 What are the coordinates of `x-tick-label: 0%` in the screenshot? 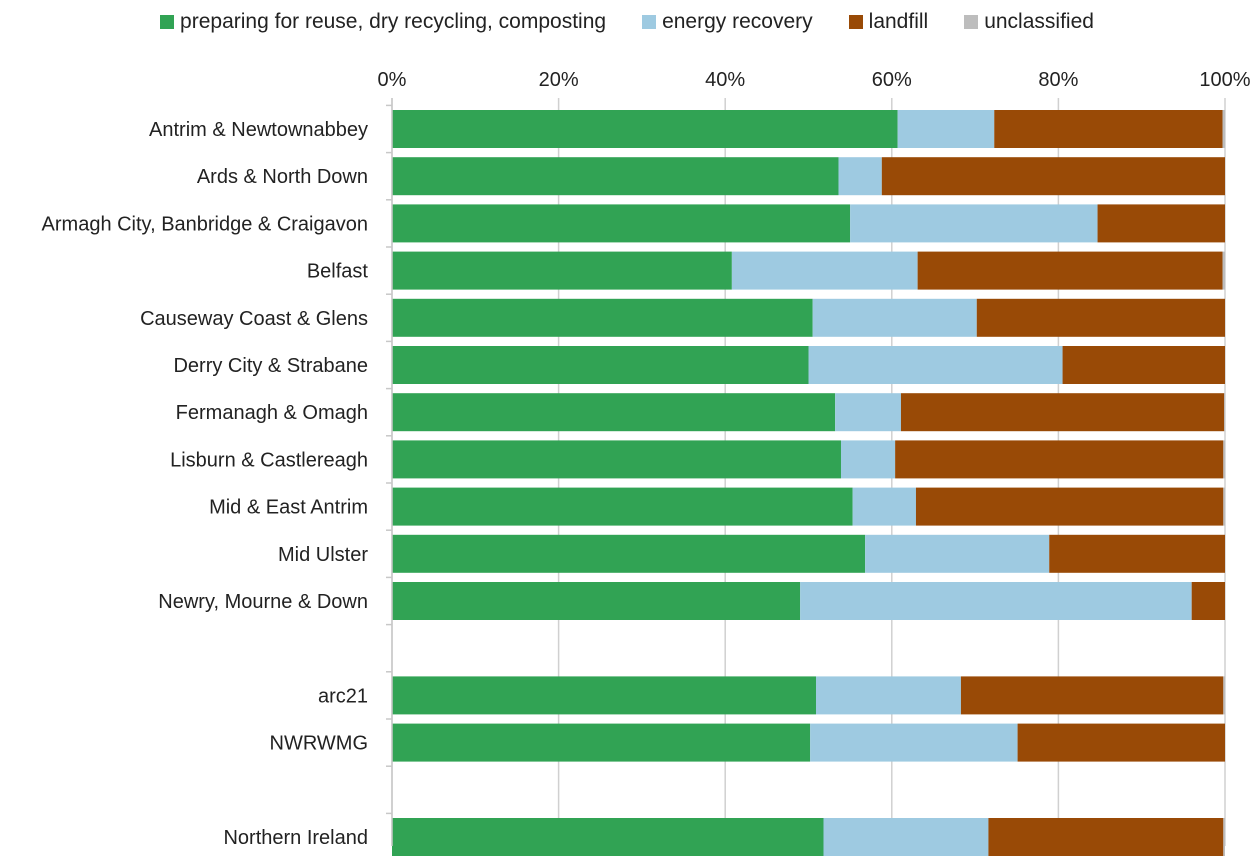 It's located at (392, 80).